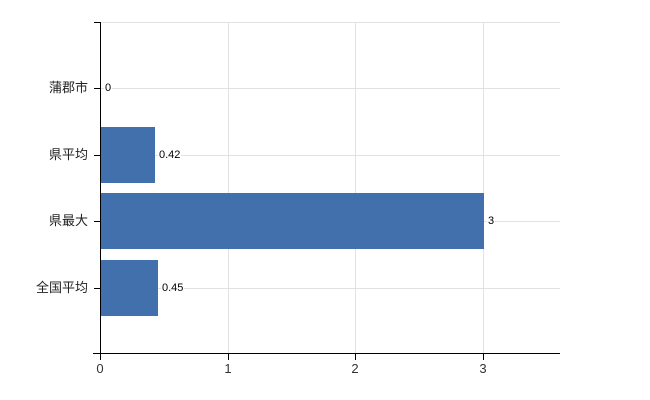  What do you see at coordinates (355, 368) in the screenshot?
I see `x-tick-label: 2` at bounding box center [355, 368].